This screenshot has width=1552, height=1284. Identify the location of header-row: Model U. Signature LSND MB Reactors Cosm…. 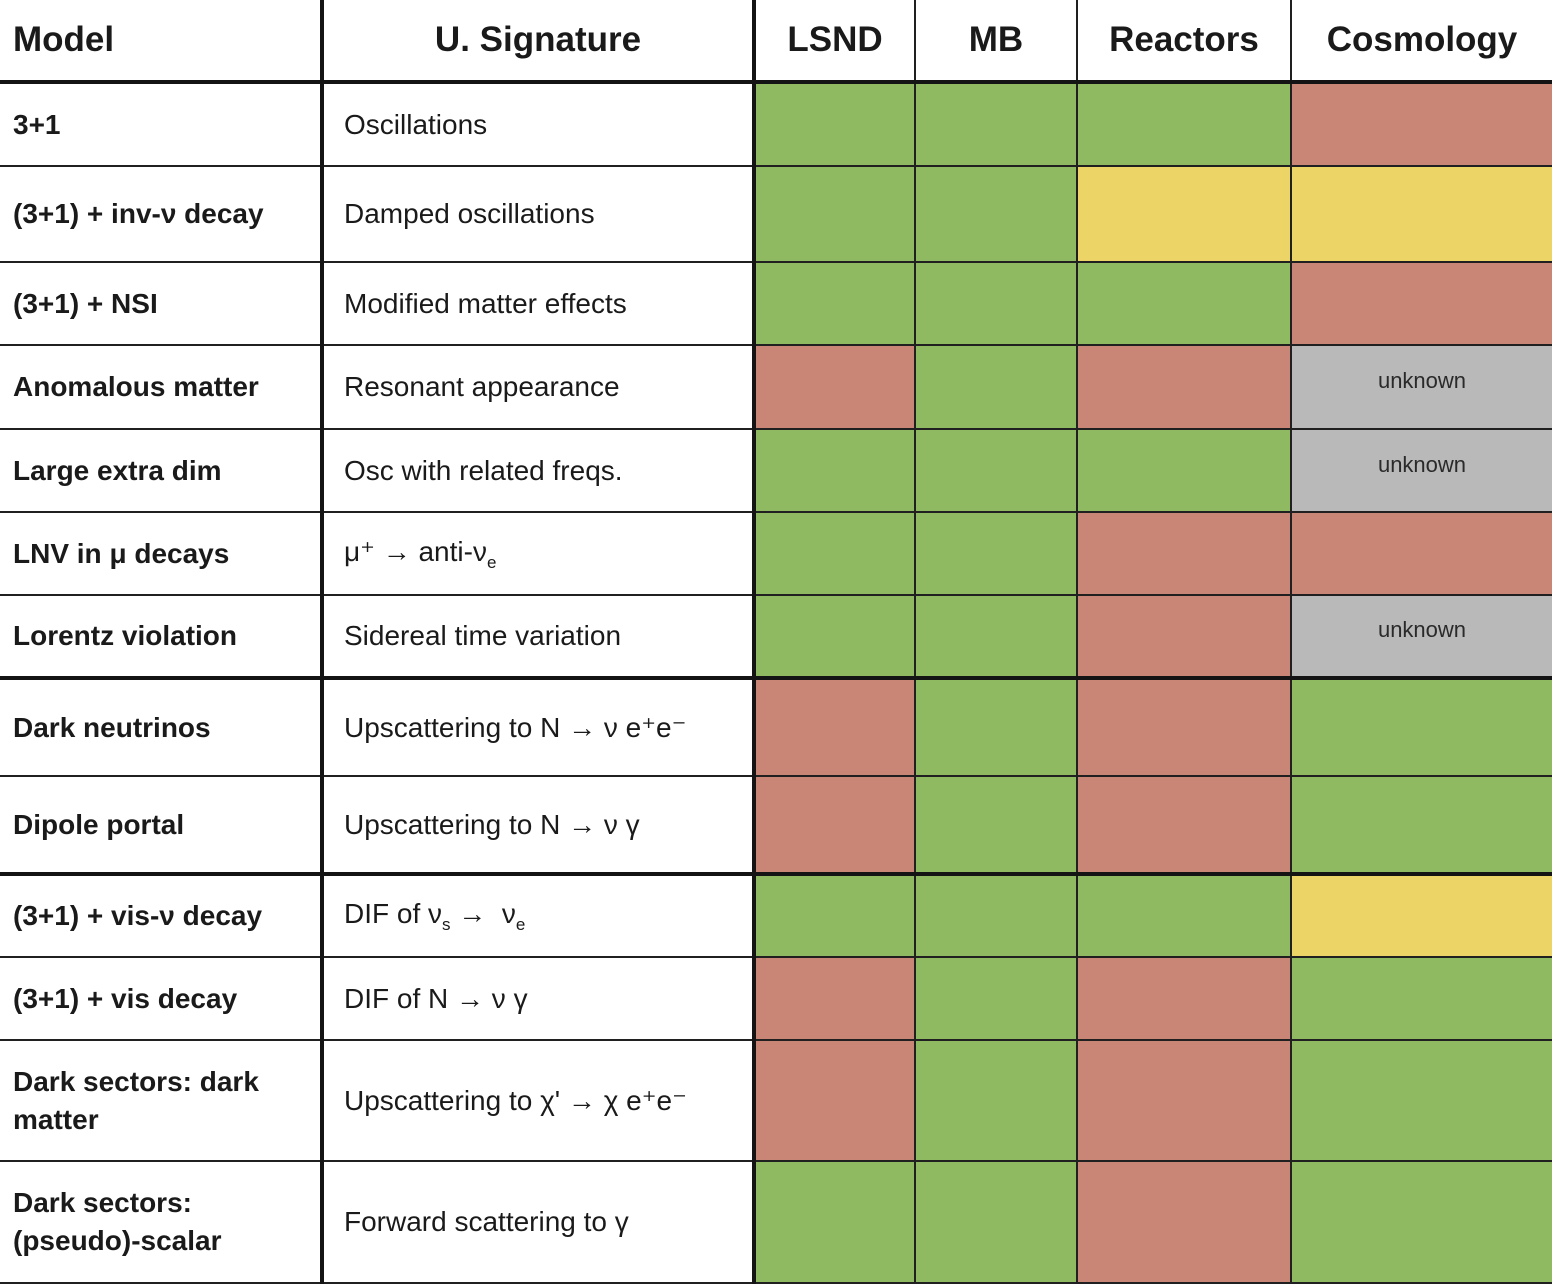
(776, 42).